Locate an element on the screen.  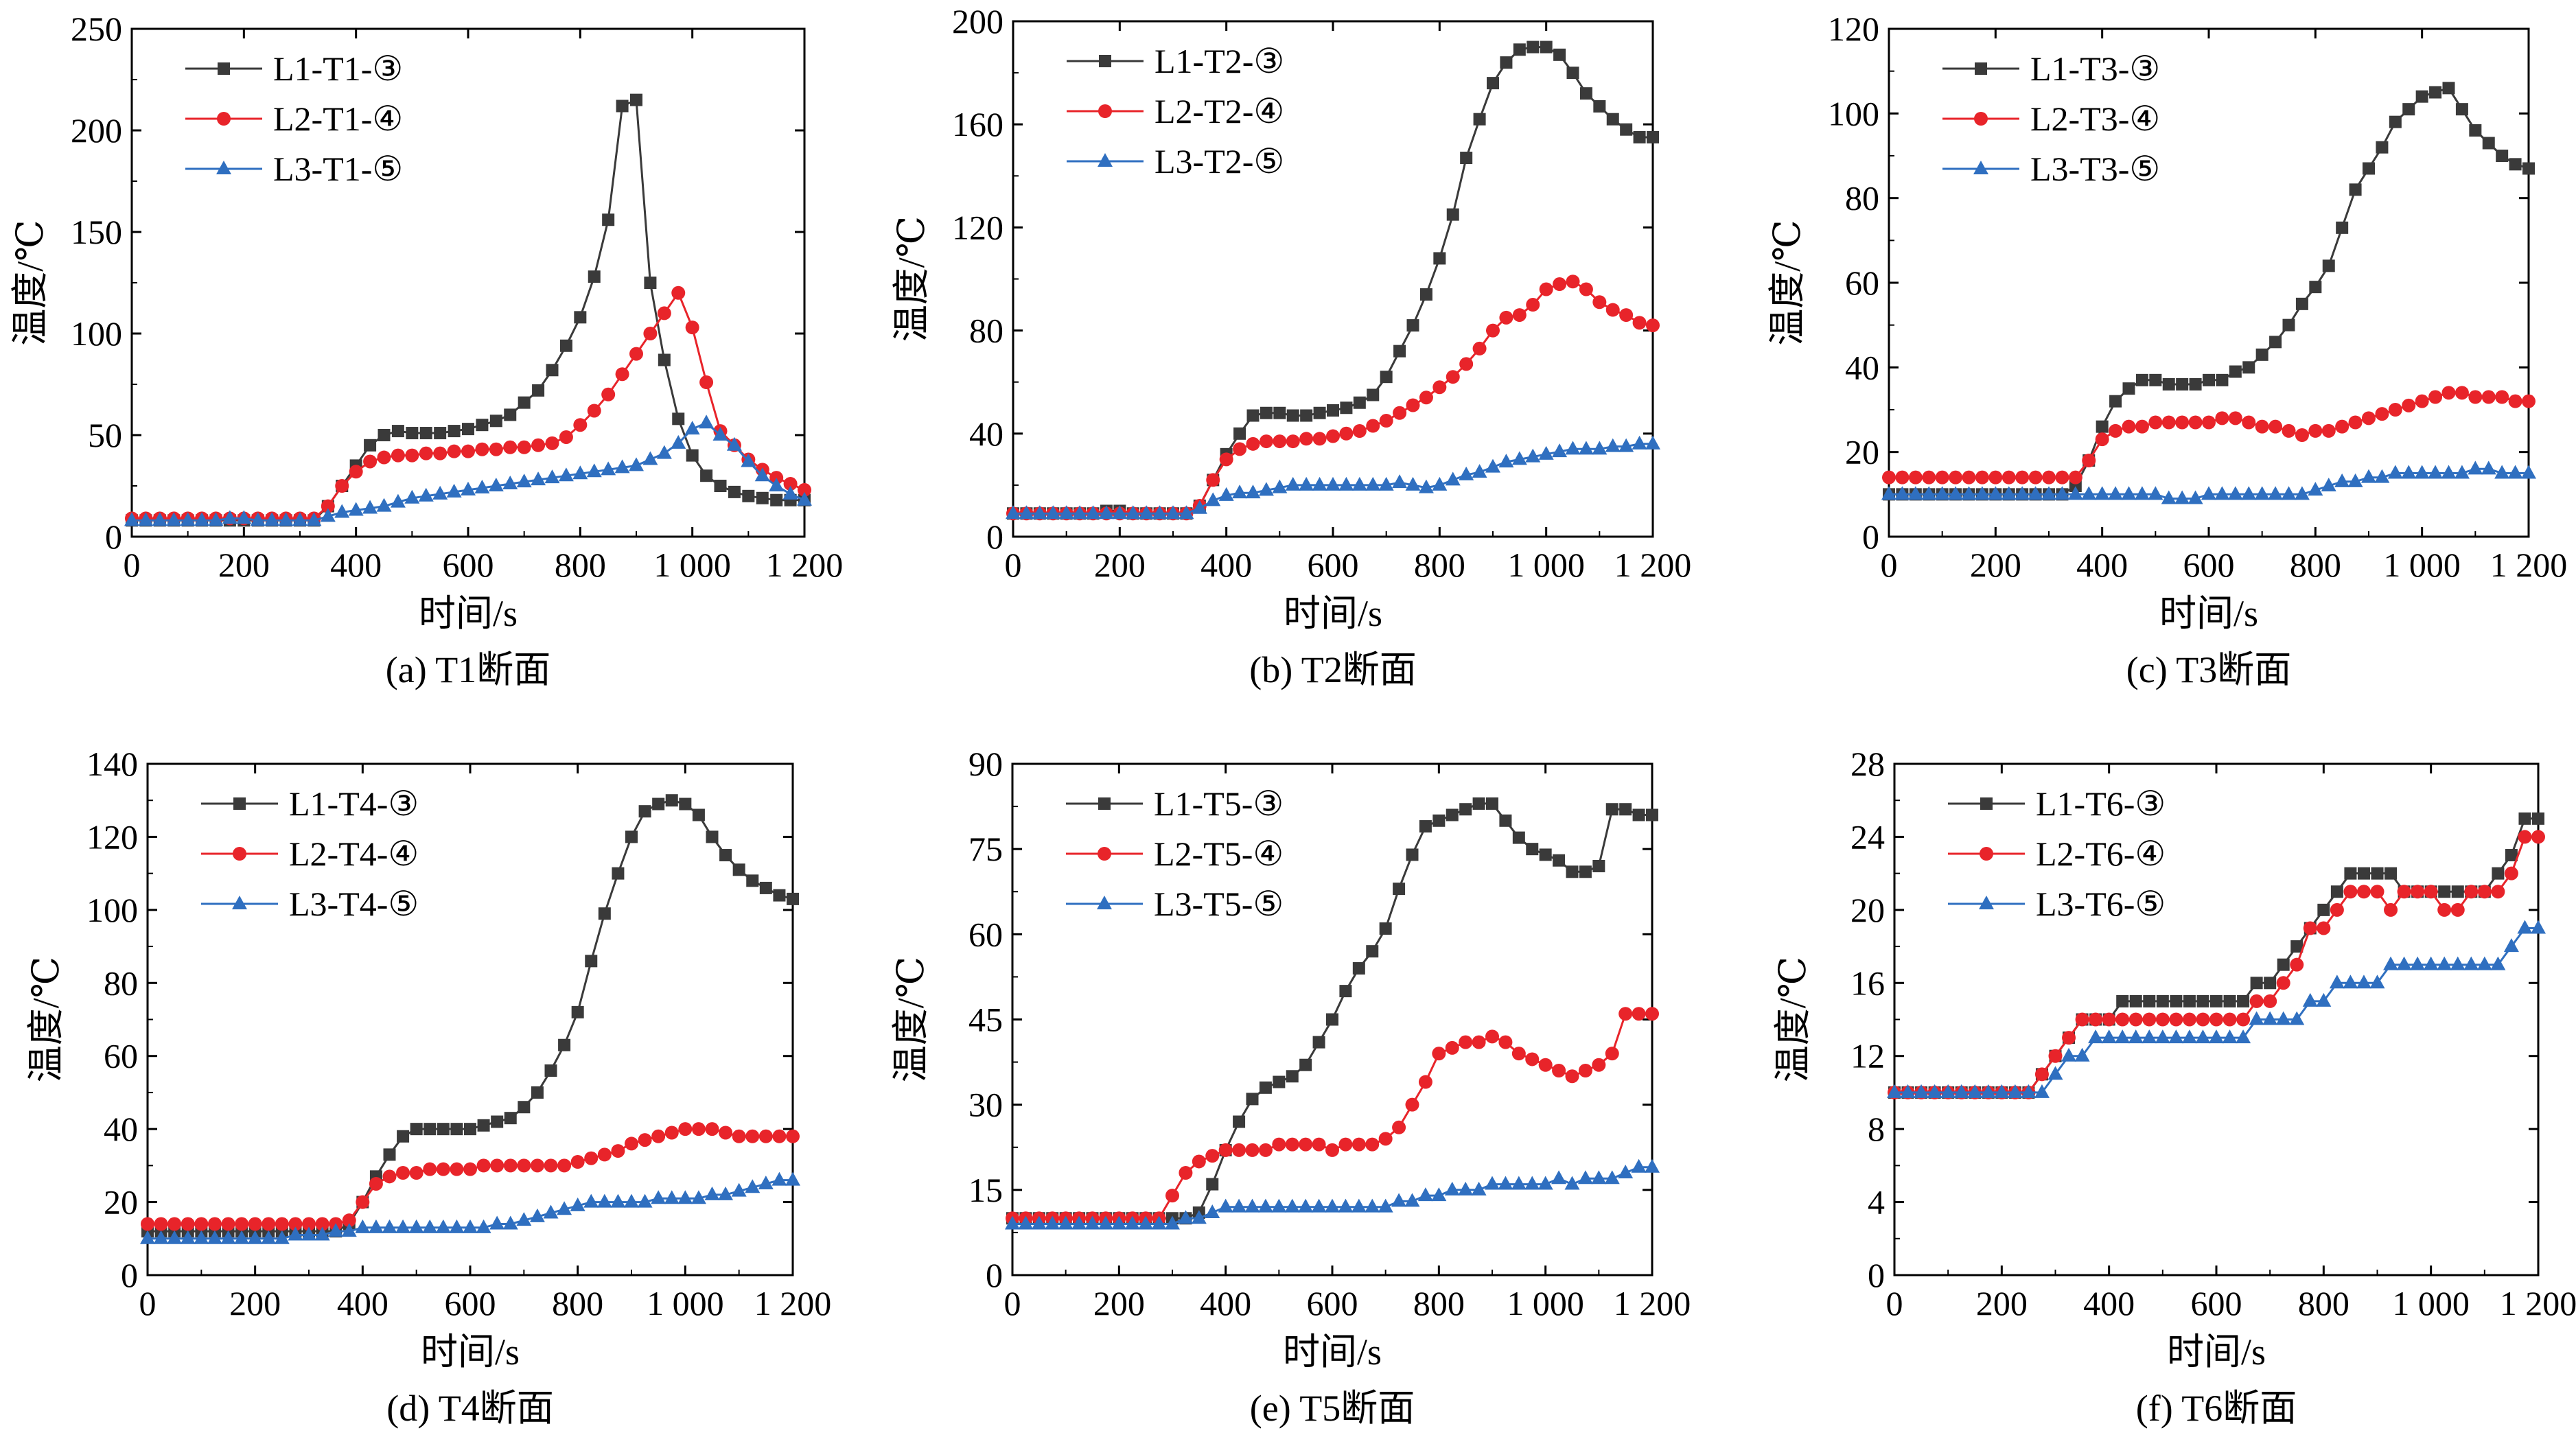
y-tick-label: 40 is located at coordinates (121, 1129).